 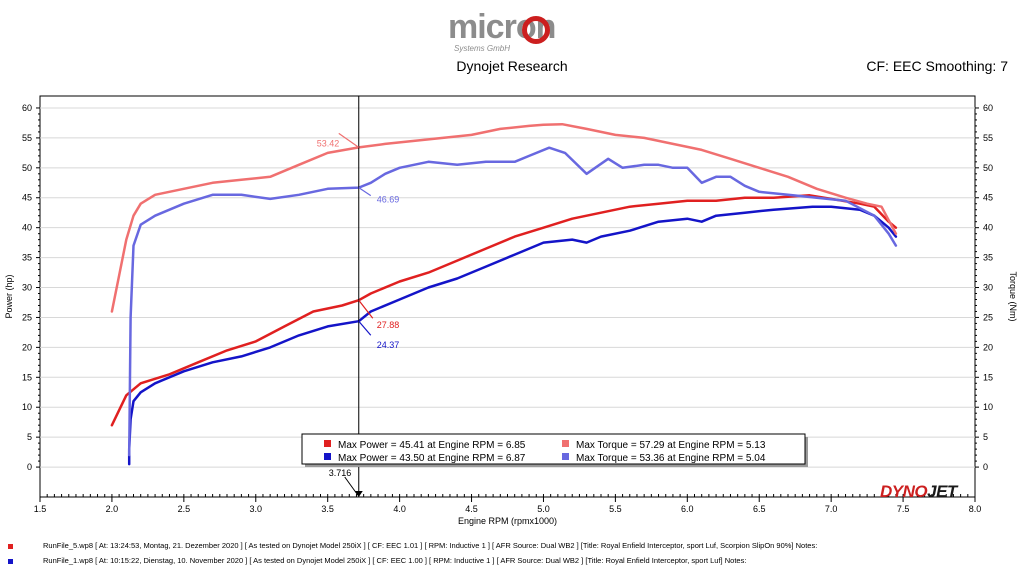 What do you see at coordinates (112, 509) in the screenshot?
I see `x-tick-label: 2.0` at bounding box center [112, 509].